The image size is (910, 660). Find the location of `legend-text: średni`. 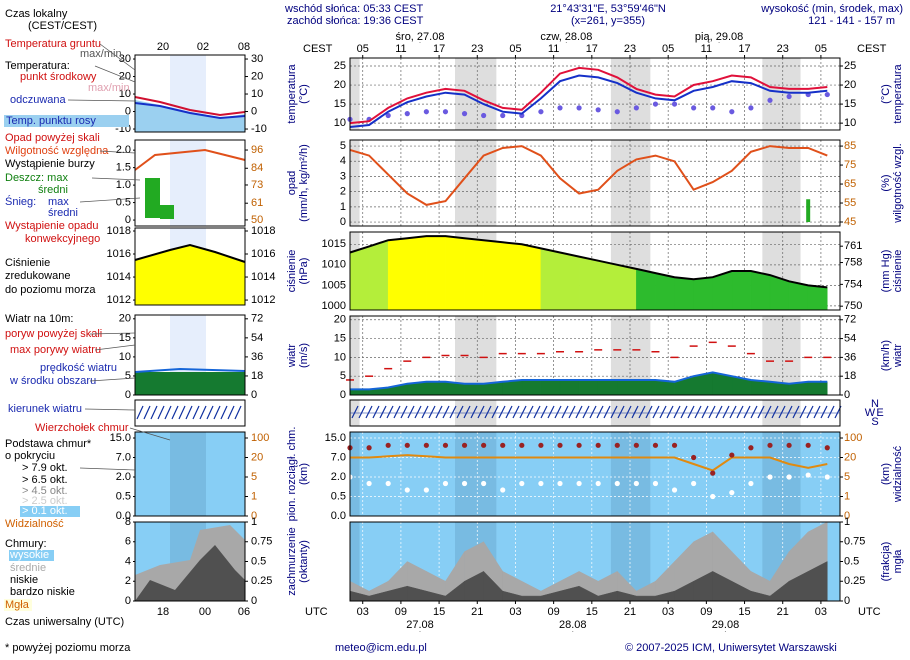

legend-text: średni is located at coordinates (63, 213).